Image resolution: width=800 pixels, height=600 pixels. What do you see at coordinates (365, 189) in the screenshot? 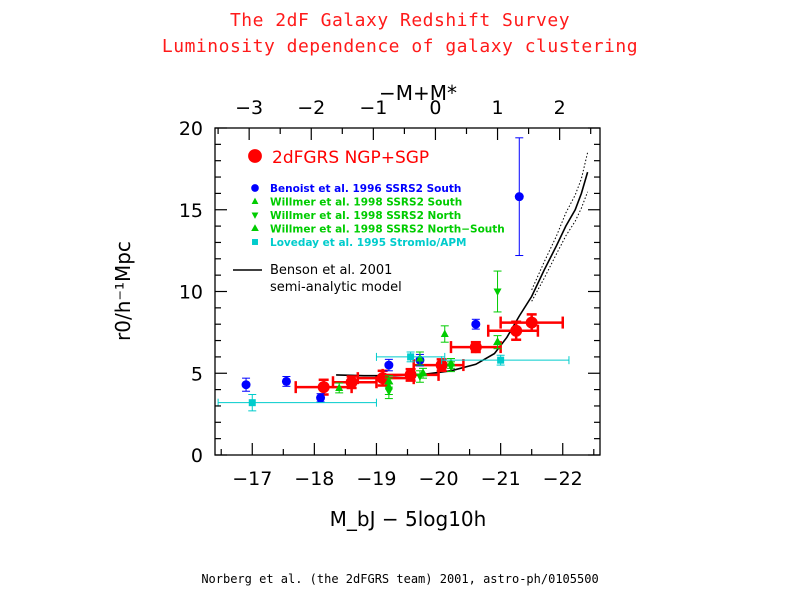
I see `legend-label-1: Benoist et al. 1996 SSRS2 South` at bounding box center [365, 189].